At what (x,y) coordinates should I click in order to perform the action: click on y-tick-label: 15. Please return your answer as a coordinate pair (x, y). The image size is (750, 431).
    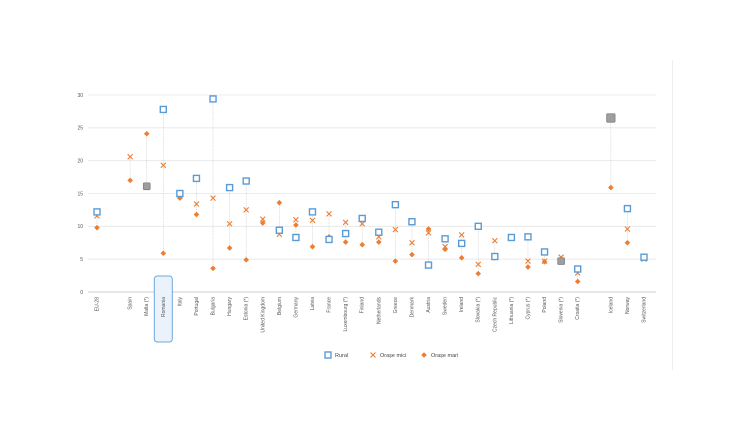
    Looking at the image, I should click on (80, 194).